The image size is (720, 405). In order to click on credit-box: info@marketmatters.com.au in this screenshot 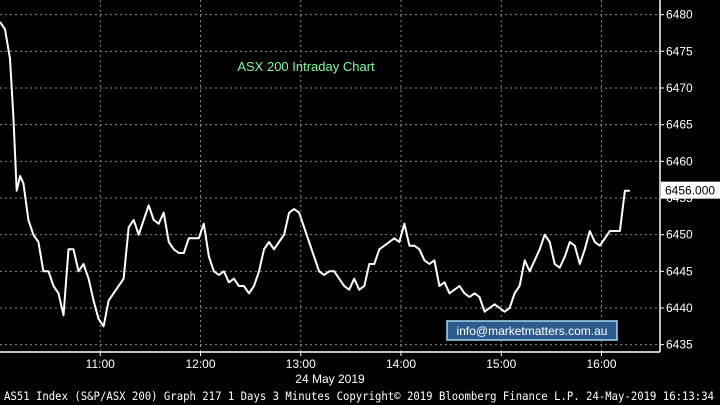, I will do `click(532, 330)`.